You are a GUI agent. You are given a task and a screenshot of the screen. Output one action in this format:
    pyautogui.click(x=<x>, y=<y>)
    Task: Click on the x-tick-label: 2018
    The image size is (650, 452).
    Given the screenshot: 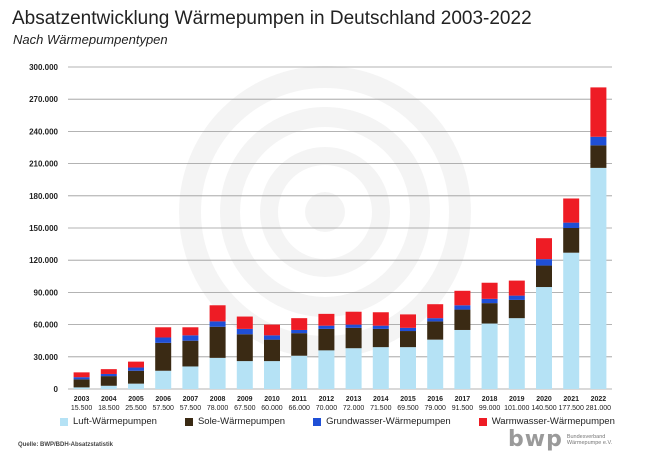 What is the action you would take?
    pyautogui.click(x=490, y=399)
    